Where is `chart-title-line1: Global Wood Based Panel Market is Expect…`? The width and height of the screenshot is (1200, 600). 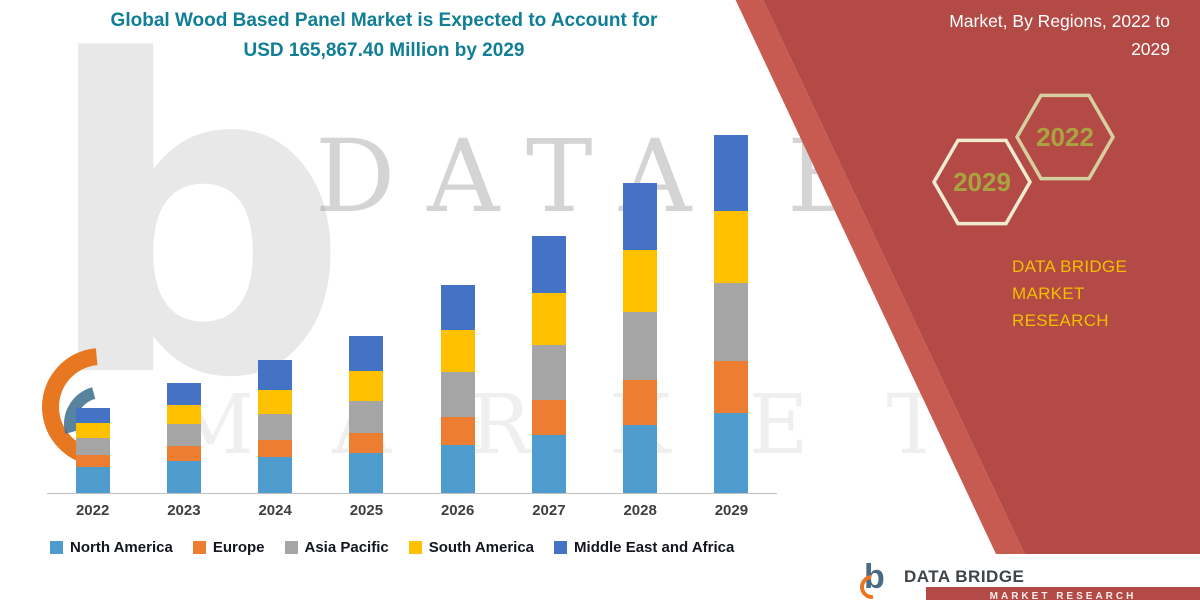
chart-title-line1: Global Wood Based Panel Market is Expect… is located at coordinates (384, 20).